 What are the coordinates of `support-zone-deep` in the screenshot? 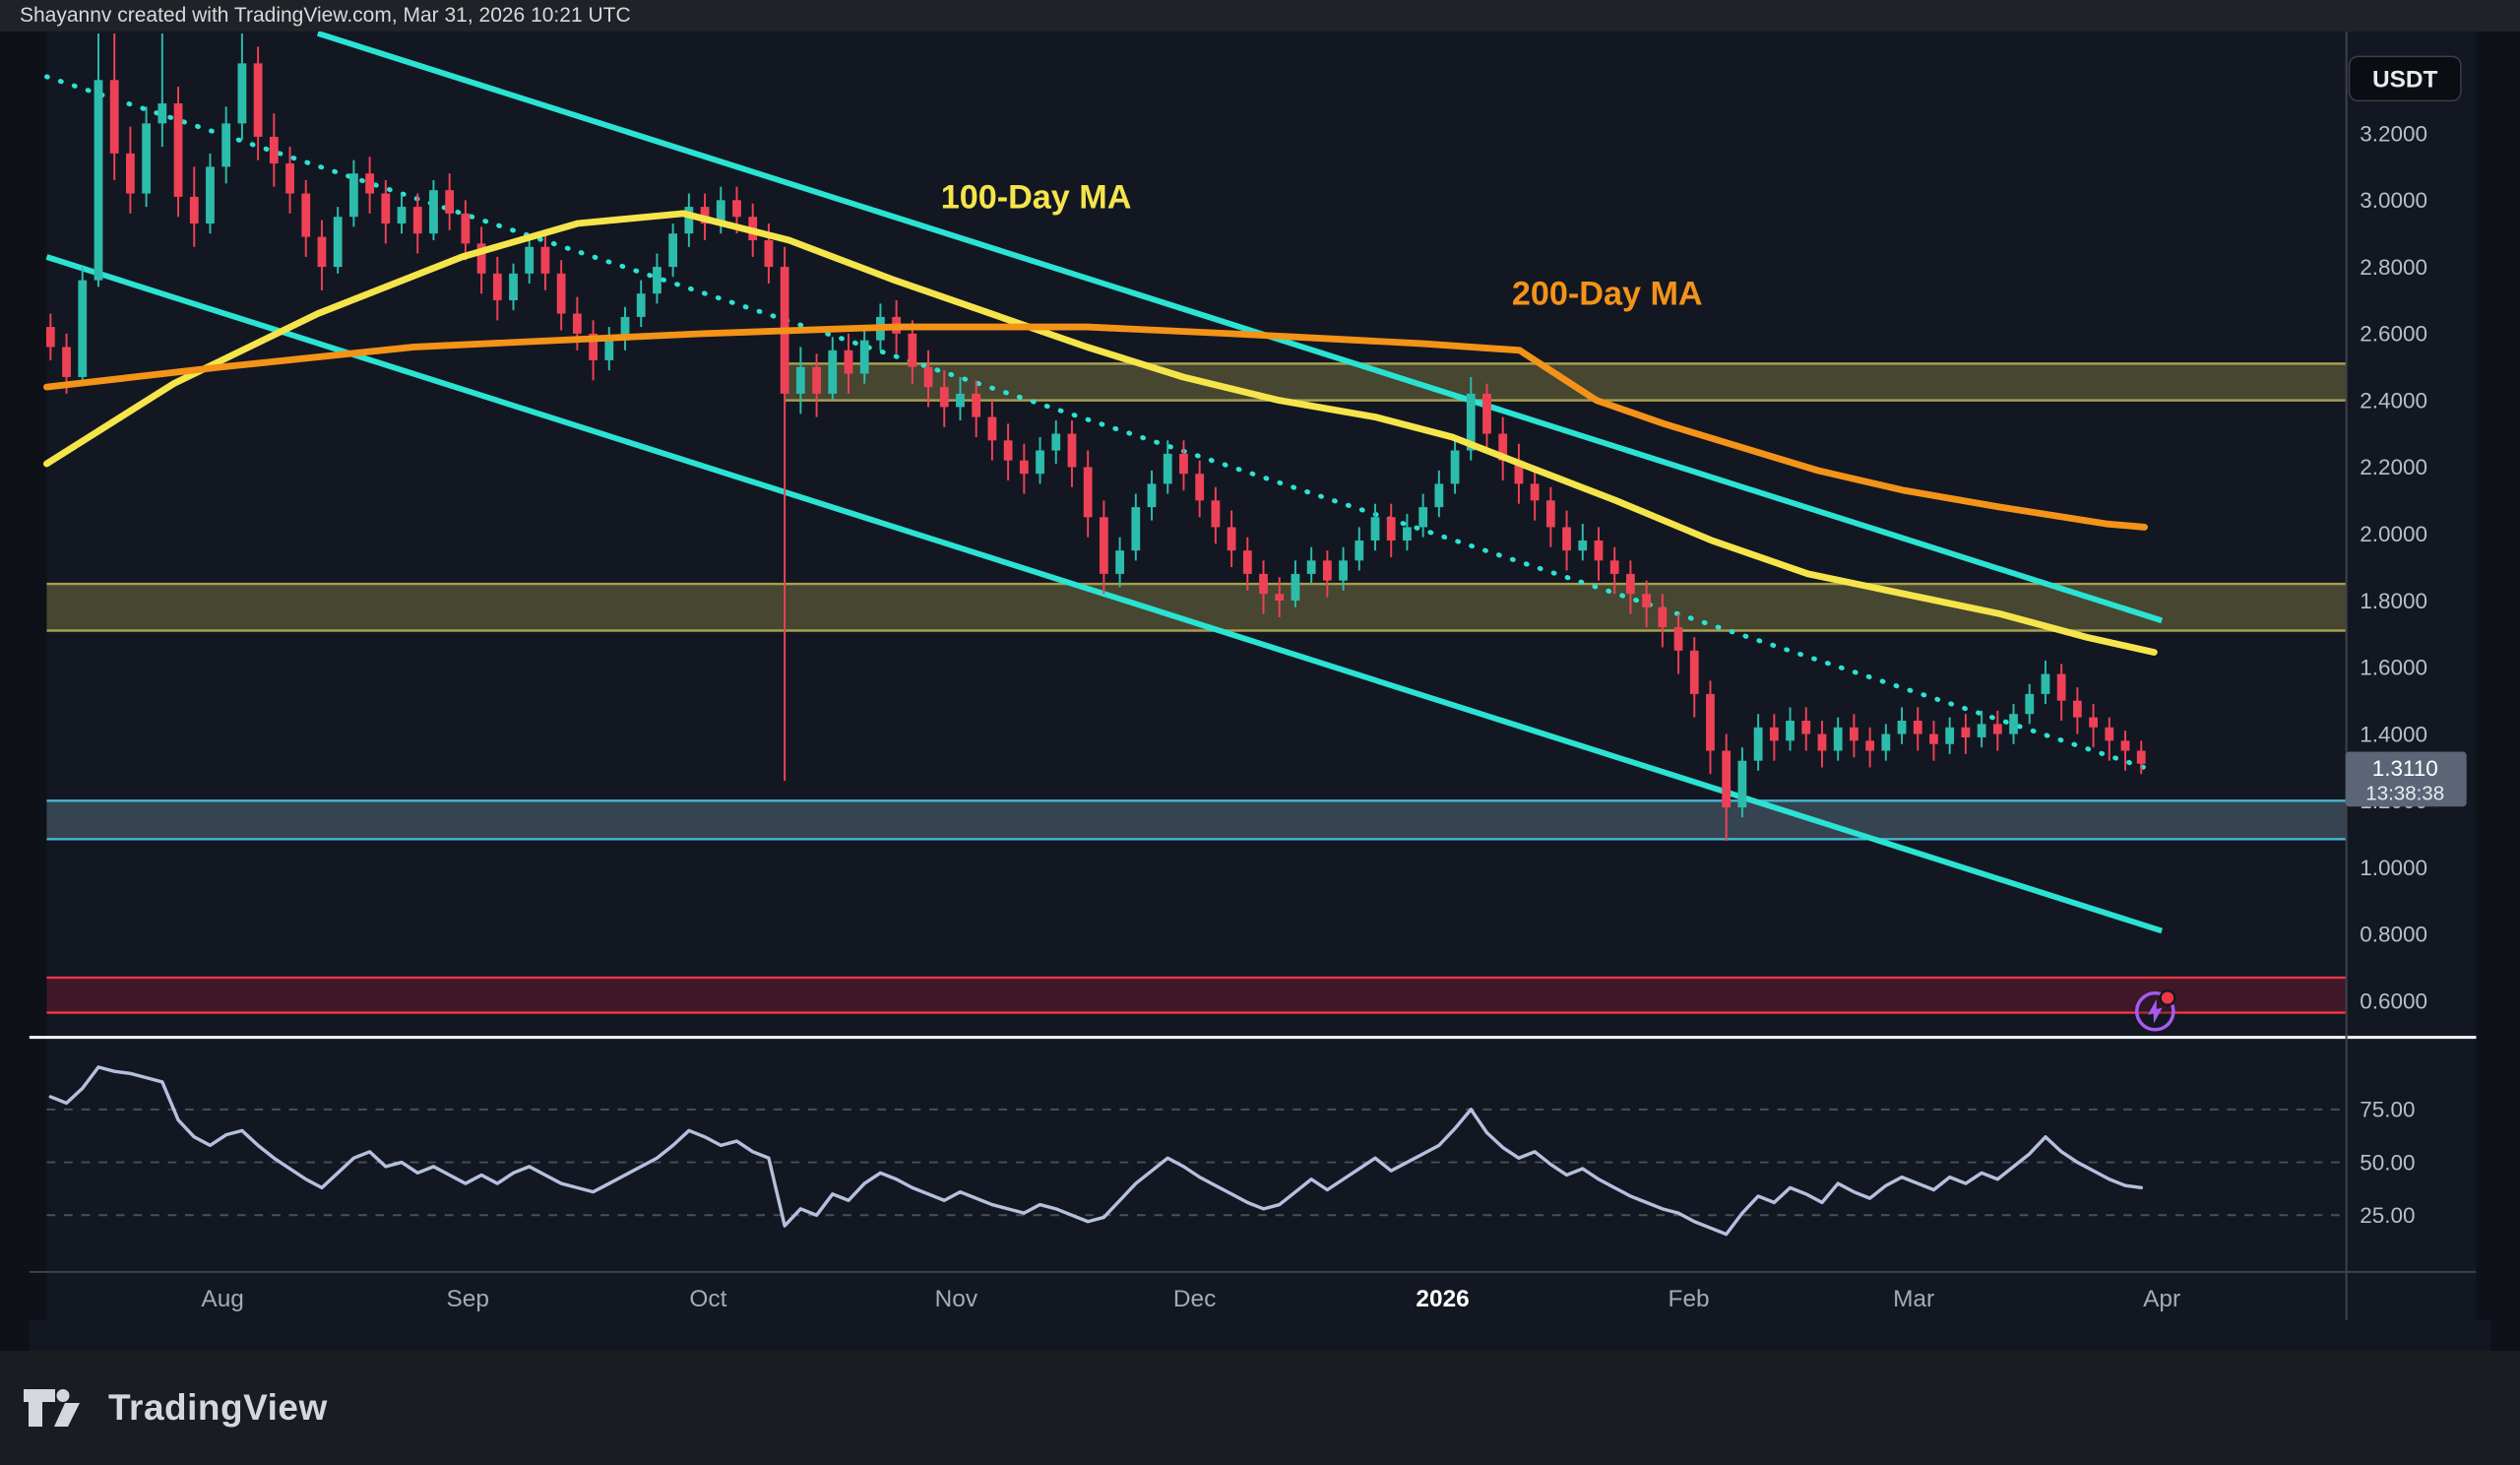 It's located at (1196, 995).